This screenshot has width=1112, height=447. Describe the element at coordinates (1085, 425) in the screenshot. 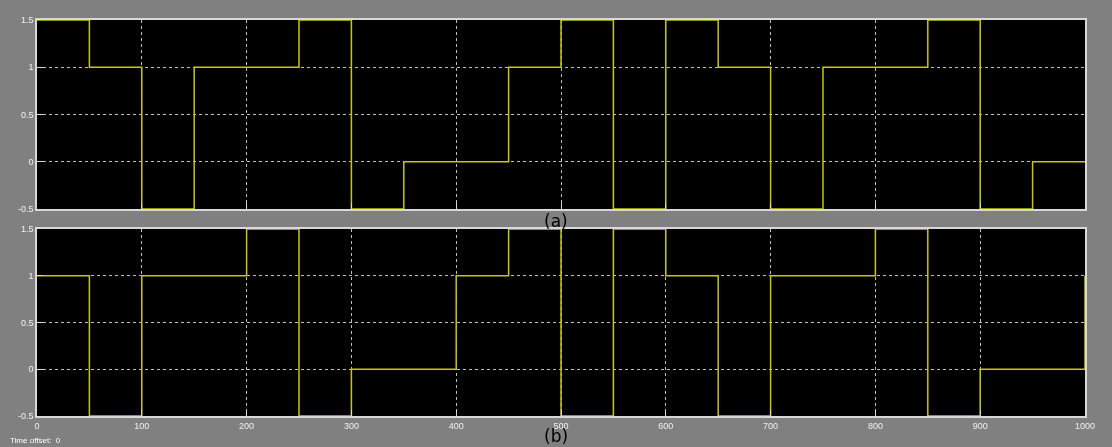

I see `x-tick-label: 1000` at that location.